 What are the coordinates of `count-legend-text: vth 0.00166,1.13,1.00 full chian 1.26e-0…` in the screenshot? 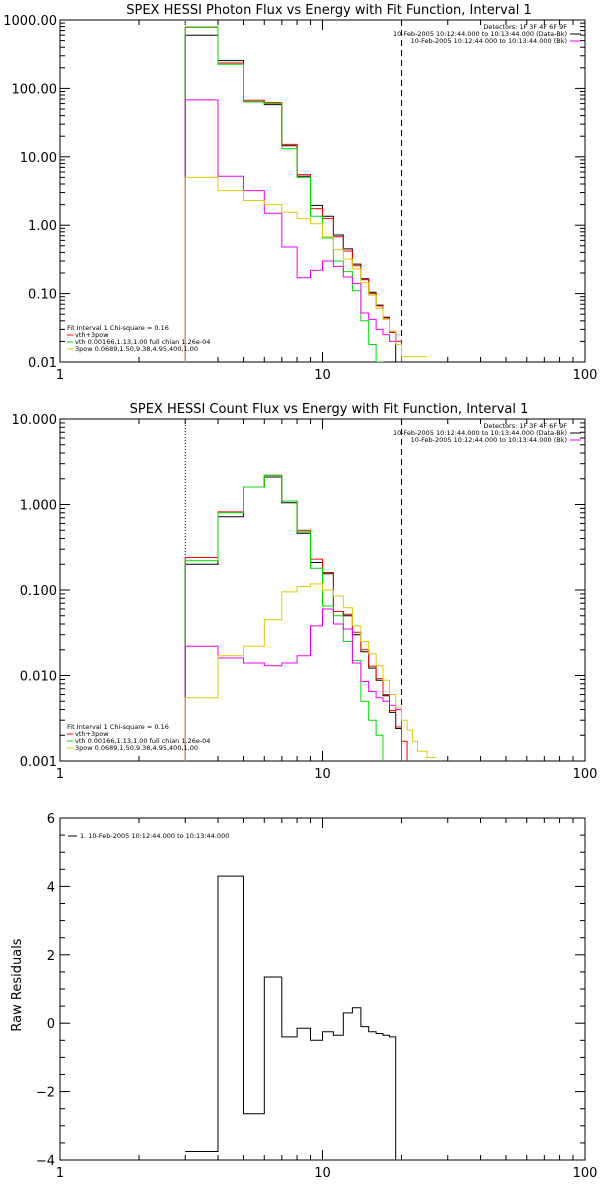 It's located at (142, 741).